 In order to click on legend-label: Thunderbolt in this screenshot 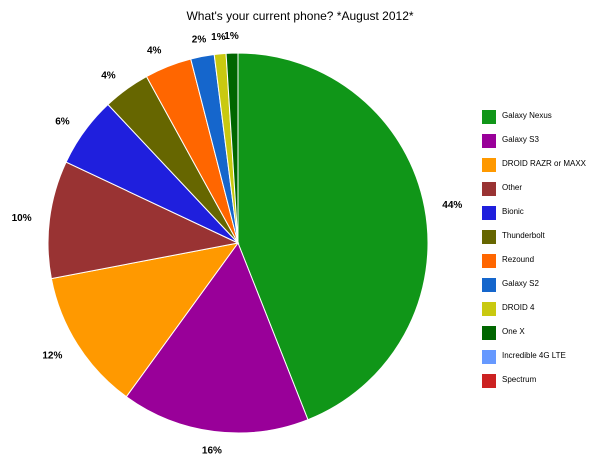, I will do `click(523, 235)`.